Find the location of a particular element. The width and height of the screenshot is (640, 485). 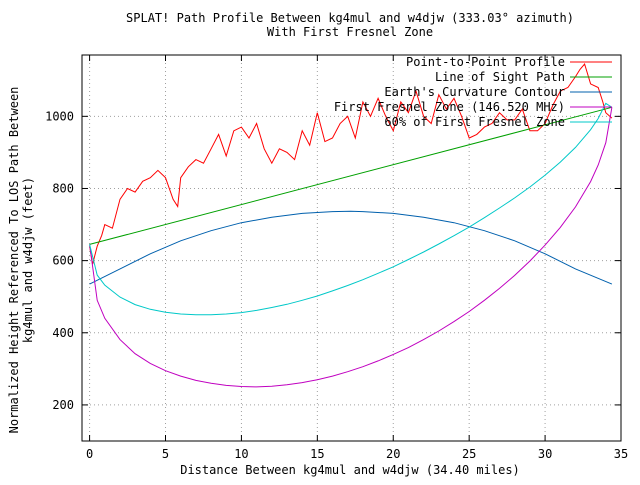

legend-label: 60% of First Fresnel Zone is located at coordinates (474, 122).